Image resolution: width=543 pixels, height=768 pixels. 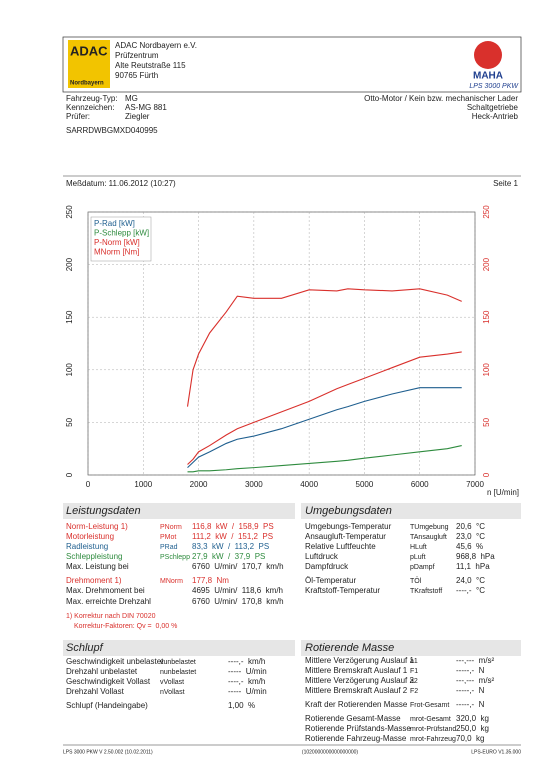 What do you see at coordinates (486, 317) in the screenshot?
I see `y2-tick-label: 150` at bounding box center [486, 317].